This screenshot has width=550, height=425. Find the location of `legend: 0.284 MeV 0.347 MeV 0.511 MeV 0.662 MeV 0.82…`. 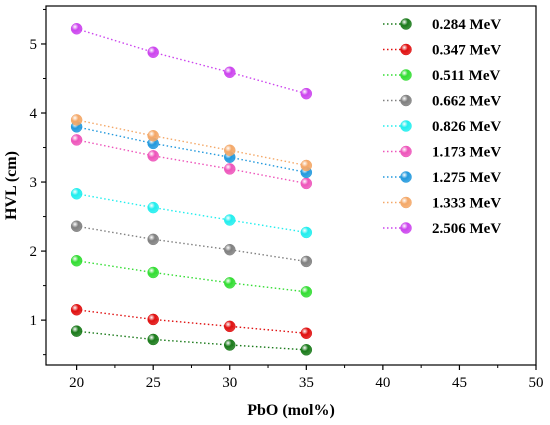

legend: 0.284 MeV 0.347 MeV 0.511 MeV 0.662 MeV 0.82… is located at coordinates (442, 127).